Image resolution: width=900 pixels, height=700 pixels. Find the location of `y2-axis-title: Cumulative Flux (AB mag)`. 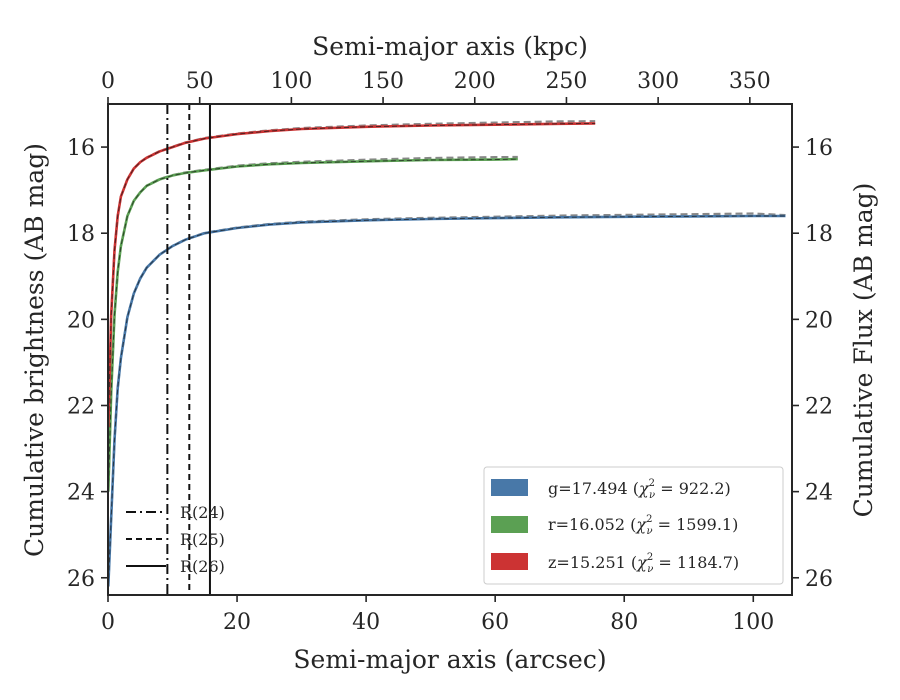

y2-axis-title: Cumulative Flux (AB mag) is located at coordinates (863, 350).